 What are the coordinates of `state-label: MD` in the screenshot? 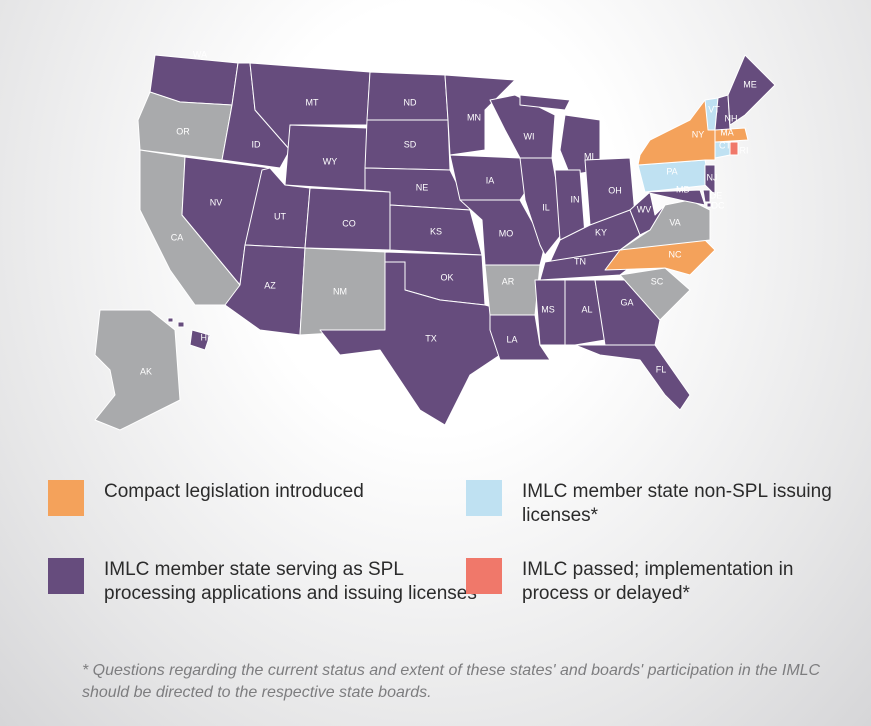 It's located at (683, 189).